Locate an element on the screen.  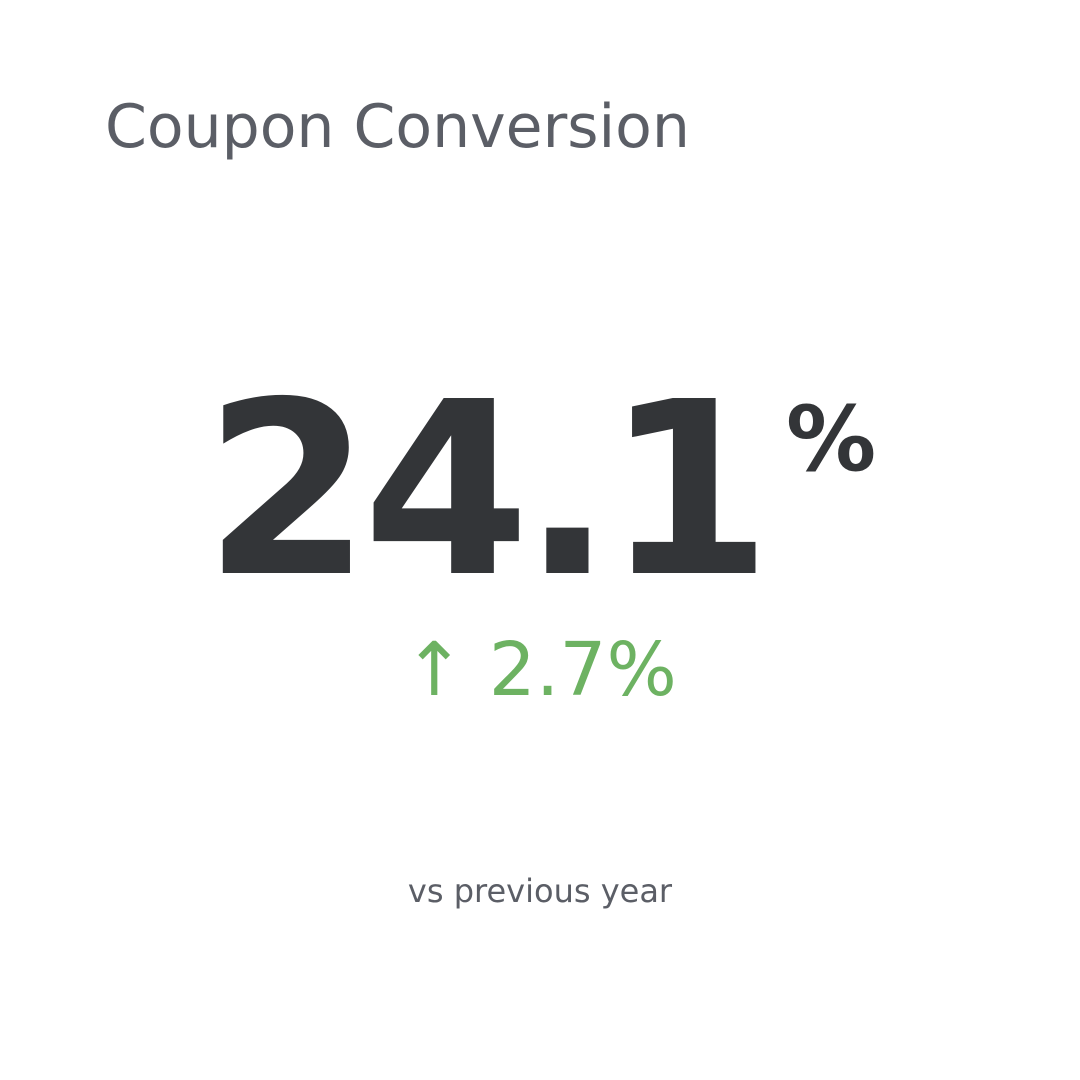
kpi-unit: % is located at coordinates (831, 439).